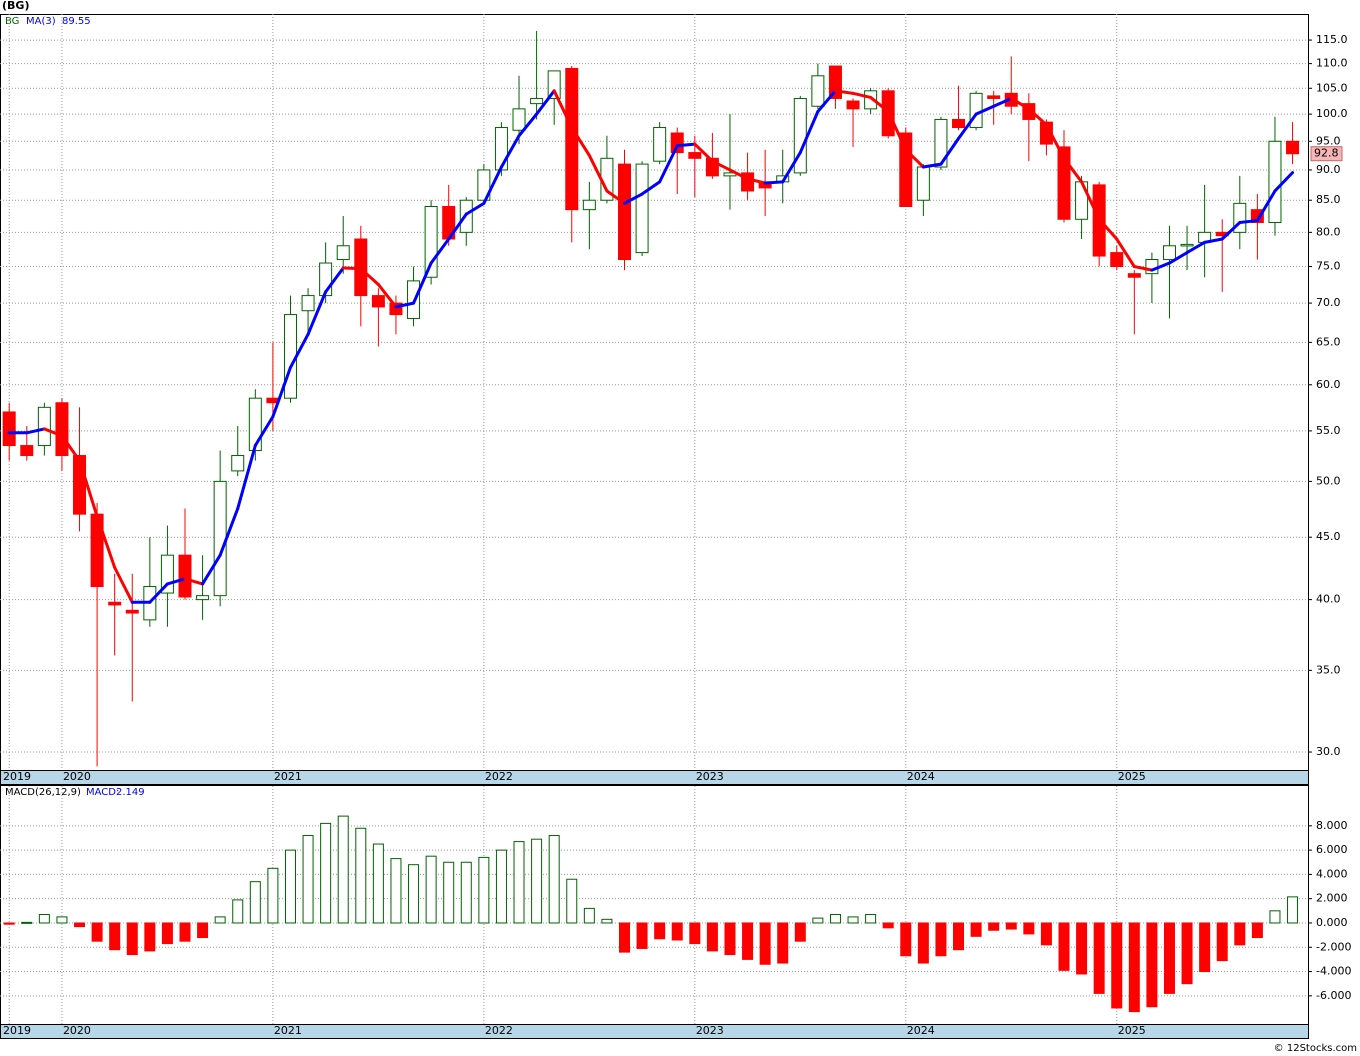  Describe the element at coordinates (1332, 825) in the screenshot. I see `y-tick-label: 8.000` at that location.